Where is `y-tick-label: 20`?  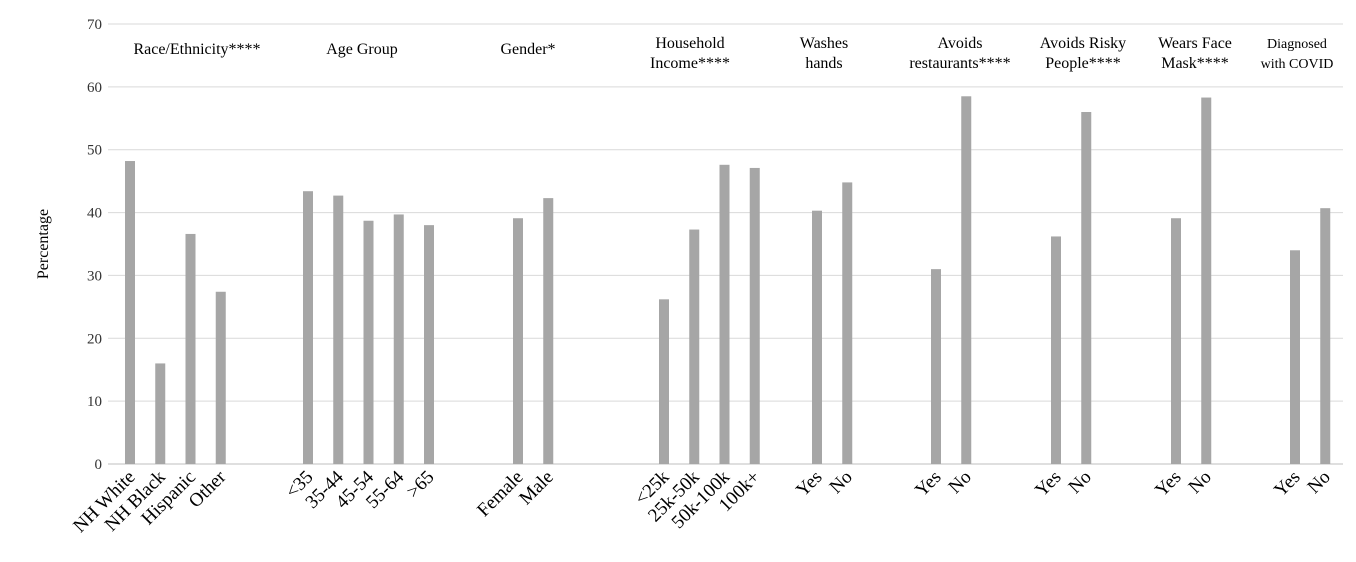
y-tick-label: 20 is located at coordinates (94, 339).